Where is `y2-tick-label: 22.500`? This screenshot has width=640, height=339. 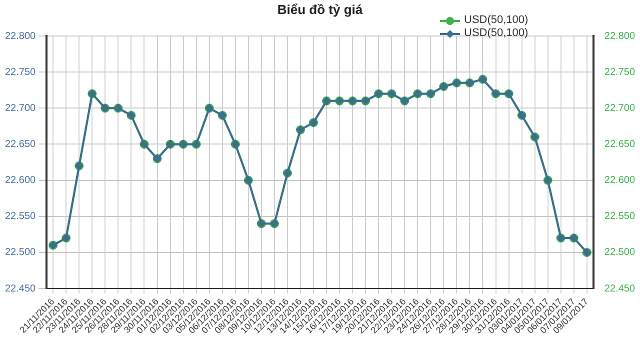 y2-tick-label: 22.500 is located at coordinates (620, 252).